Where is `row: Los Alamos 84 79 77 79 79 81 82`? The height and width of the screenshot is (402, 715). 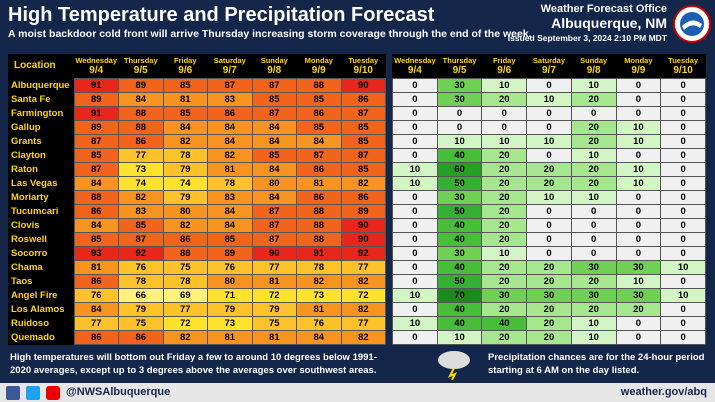 row: Los Alamos 84 79 77 79 79 81 82 is located at coordinates (197, 309).